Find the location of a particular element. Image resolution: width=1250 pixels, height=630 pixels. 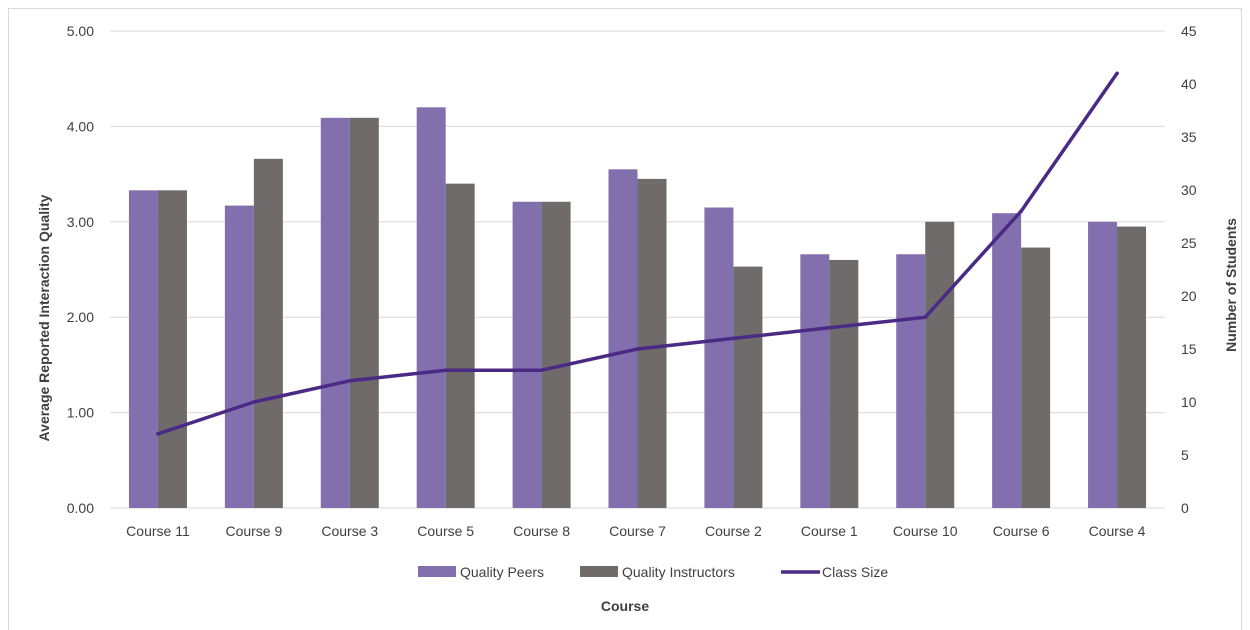

x-tick-label: Course 1 is located at coordinates (829, 531).